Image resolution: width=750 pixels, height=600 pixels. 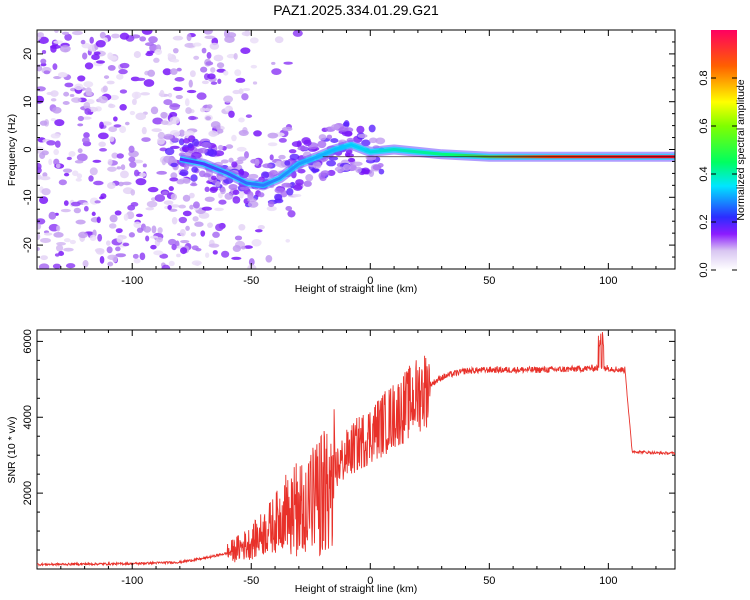 What do you see at coordinates (489, 281) in the screenshot?
I see `spectrogram-x-tick-label: 50` at bounding box center [489, 281].